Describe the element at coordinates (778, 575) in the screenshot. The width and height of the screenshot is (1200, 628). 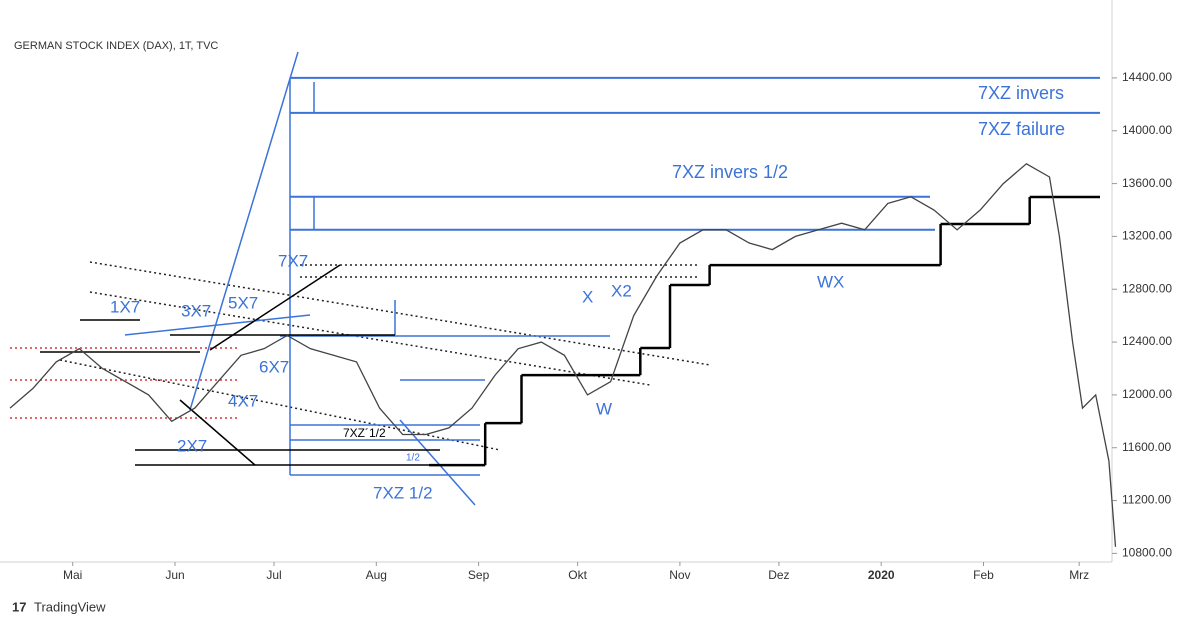
I see `x-tick-label: Dez` at that location.